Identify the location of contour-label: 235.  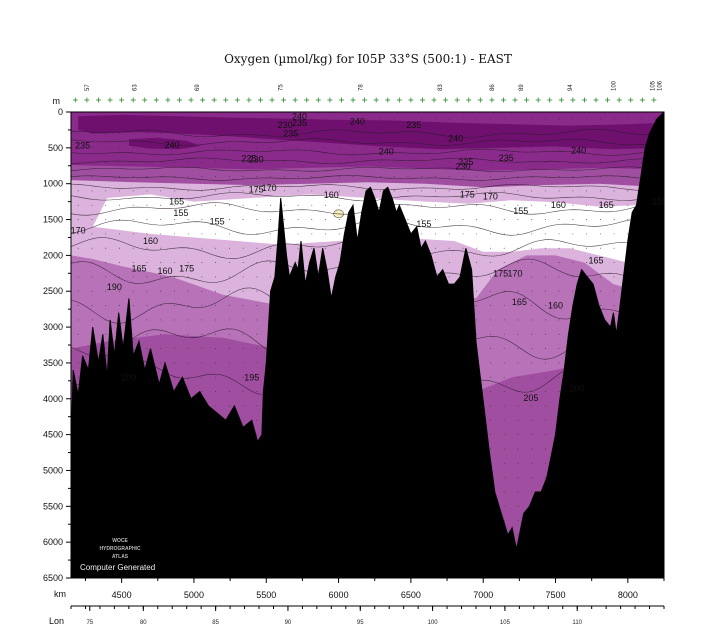
(506, 158).